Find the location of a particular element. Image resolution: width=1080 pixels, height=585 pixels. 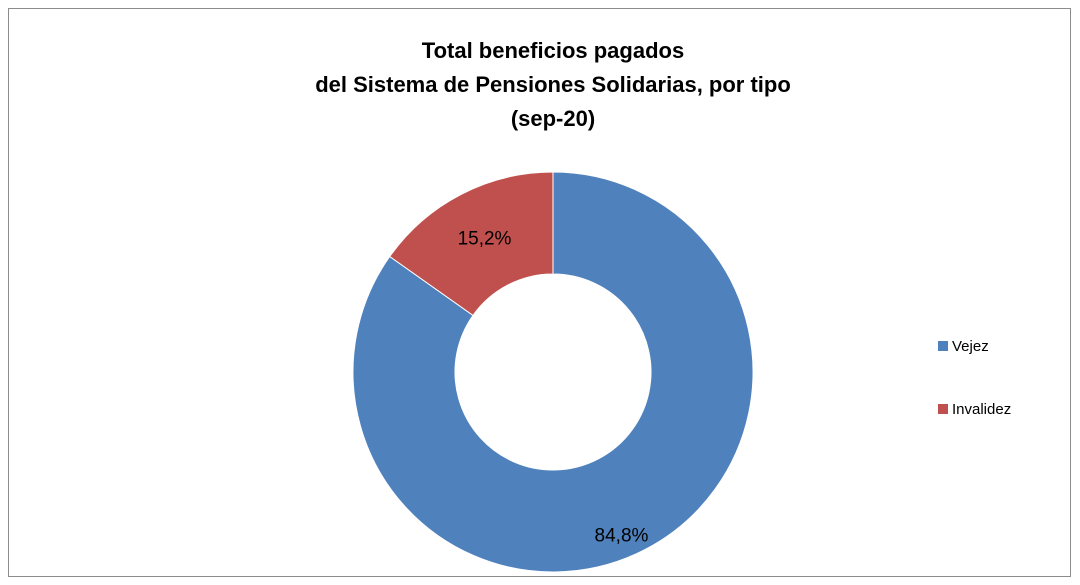

data-label: 15,2% is located at coordinates (485, 239).